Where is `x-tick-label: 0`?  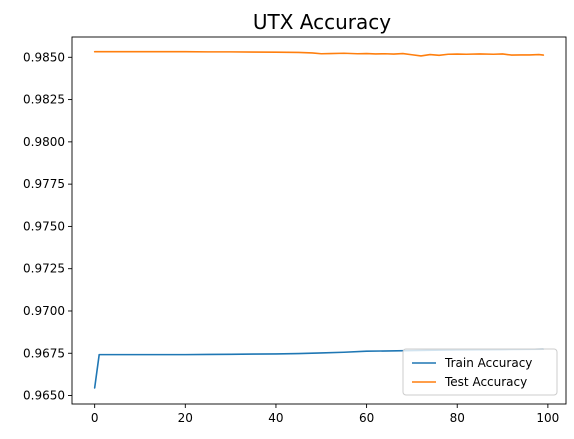
x-tick-label: 0 is located at coordinates (95, 418).